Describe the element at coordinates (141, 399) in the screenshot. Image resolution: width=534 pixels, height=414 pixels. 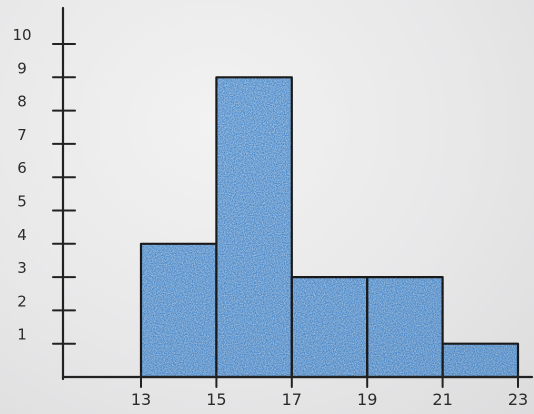
I see `x-tick-label: 13` at that location.